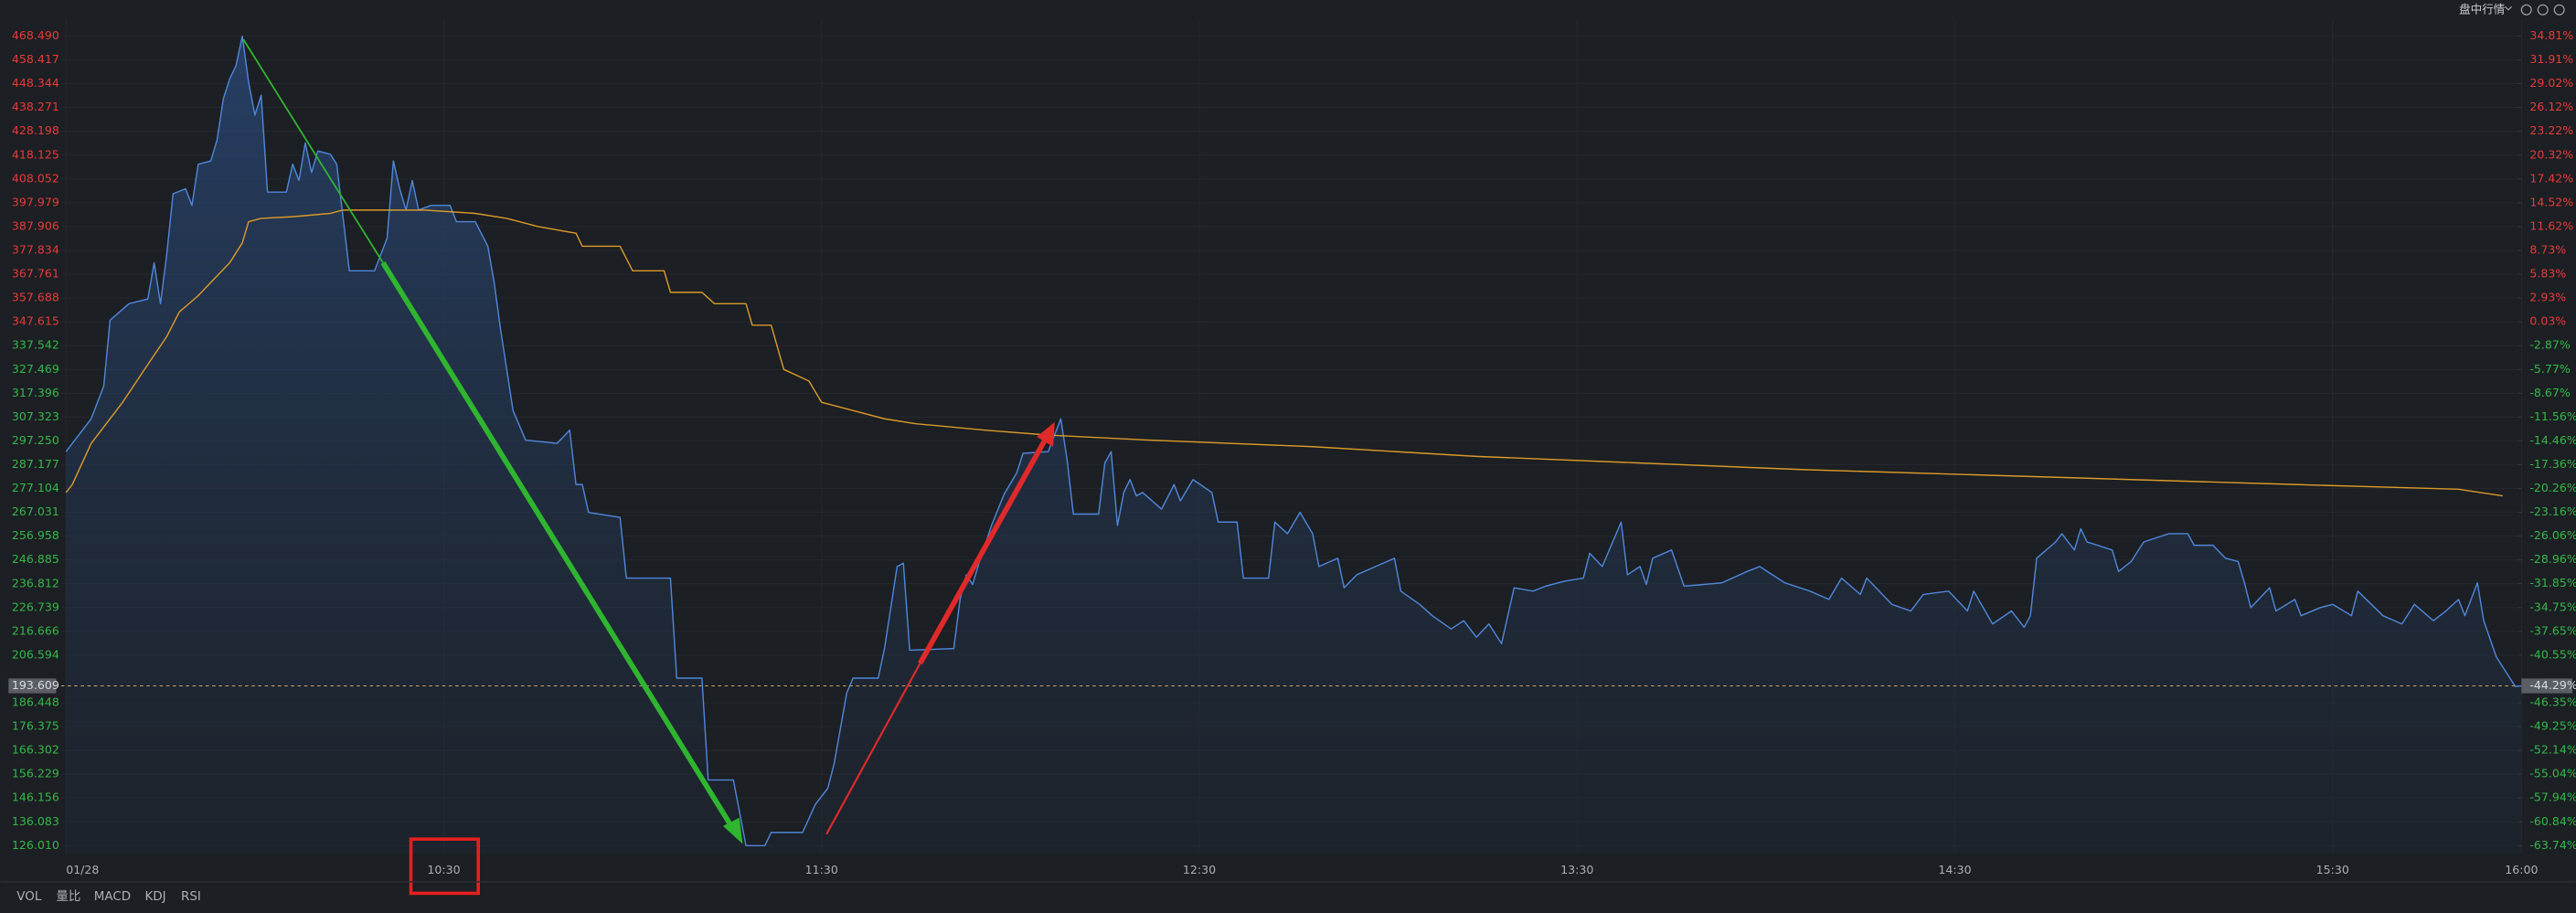 The image size is (2576, 913). What do you see at coordinates (2547, 321) in the screenshot?
I see `y2-tick-label: 0.03%` at bounding box center [2547, 321].